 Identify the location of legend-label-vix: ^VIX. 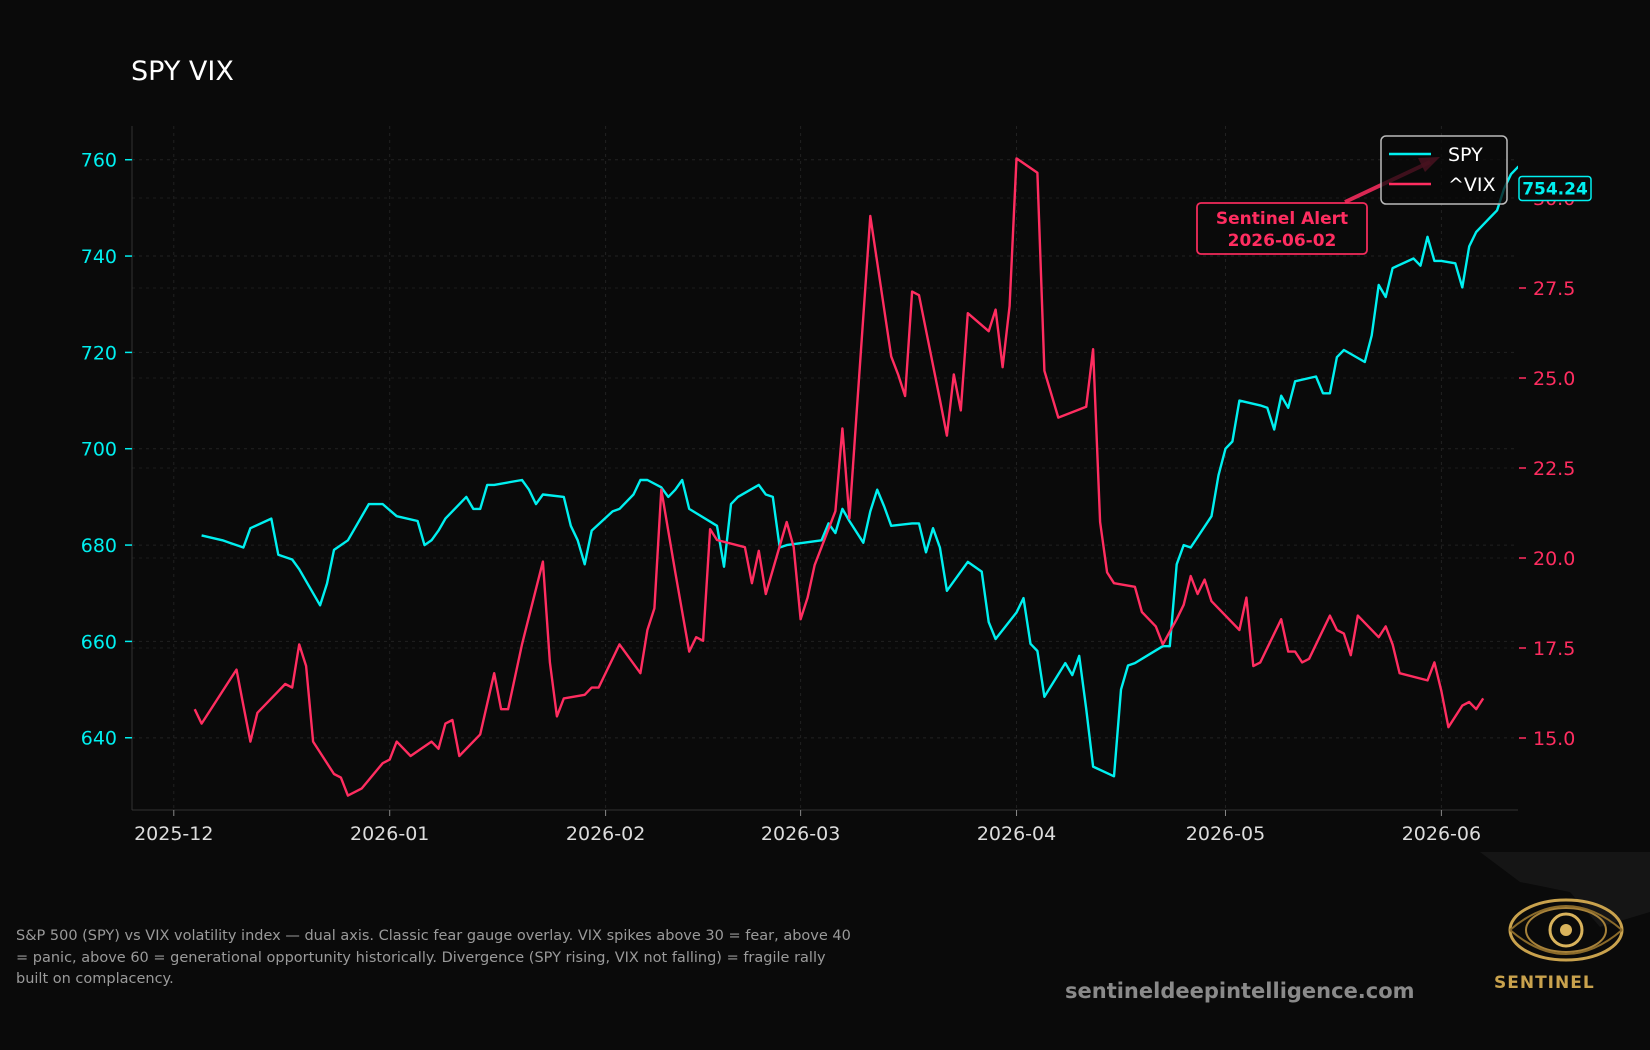
(1472, 185).